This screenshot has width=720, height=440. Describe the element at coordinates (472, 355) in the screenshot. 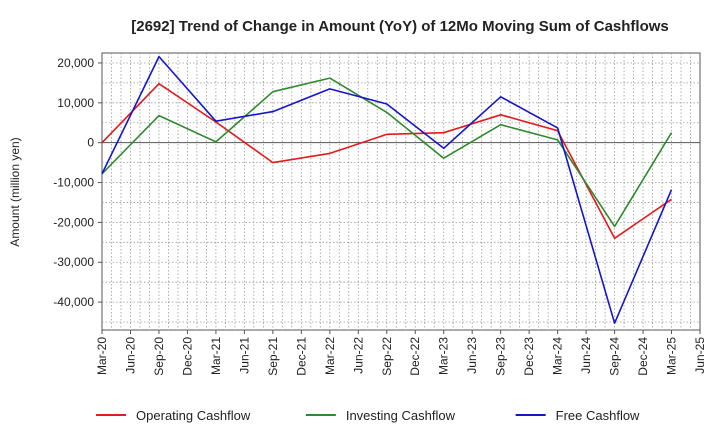

I see `x-tick-label: Jun-23` at that location.